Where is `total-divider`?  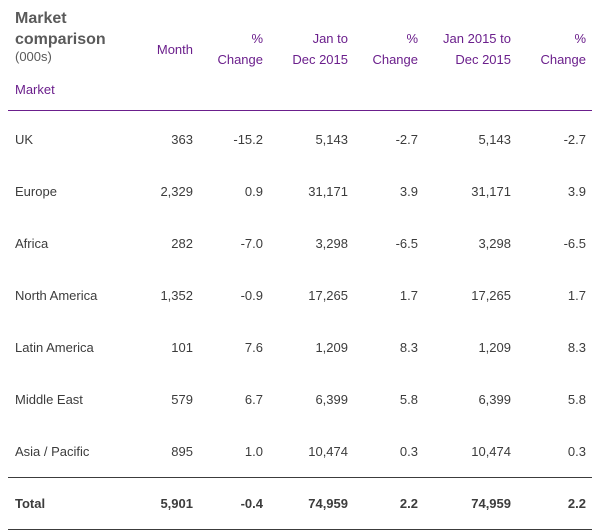
total-divider is located at coordinates (300, 477).